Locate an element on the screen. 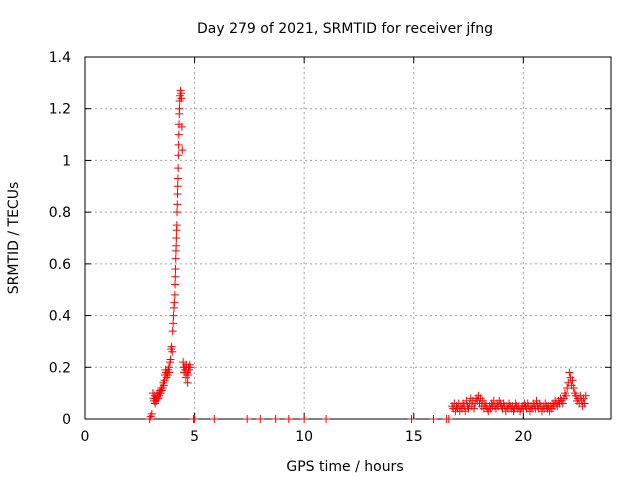 Image resolution: width=640 pixels, height=480 pixels. x-tick-label: 5 is located at coordinates (194, 437).